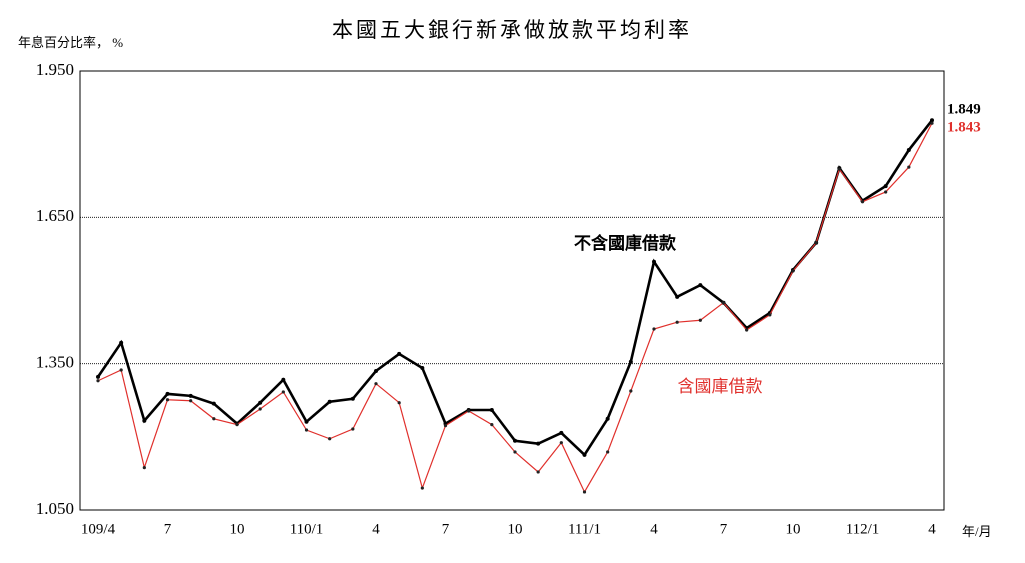 The width and height of the screenshot is (1025, 563). What do you see at coordinates (70, 42) in the screenshot?
I see `y-axis-label: 年息百分比率， %` at bounding box center [70, 42].